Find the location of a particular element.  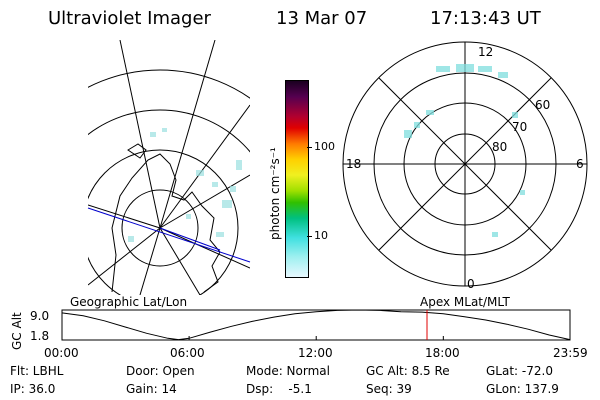

xtick-label-0600: 06:00 is located at coordinates (187, 353).